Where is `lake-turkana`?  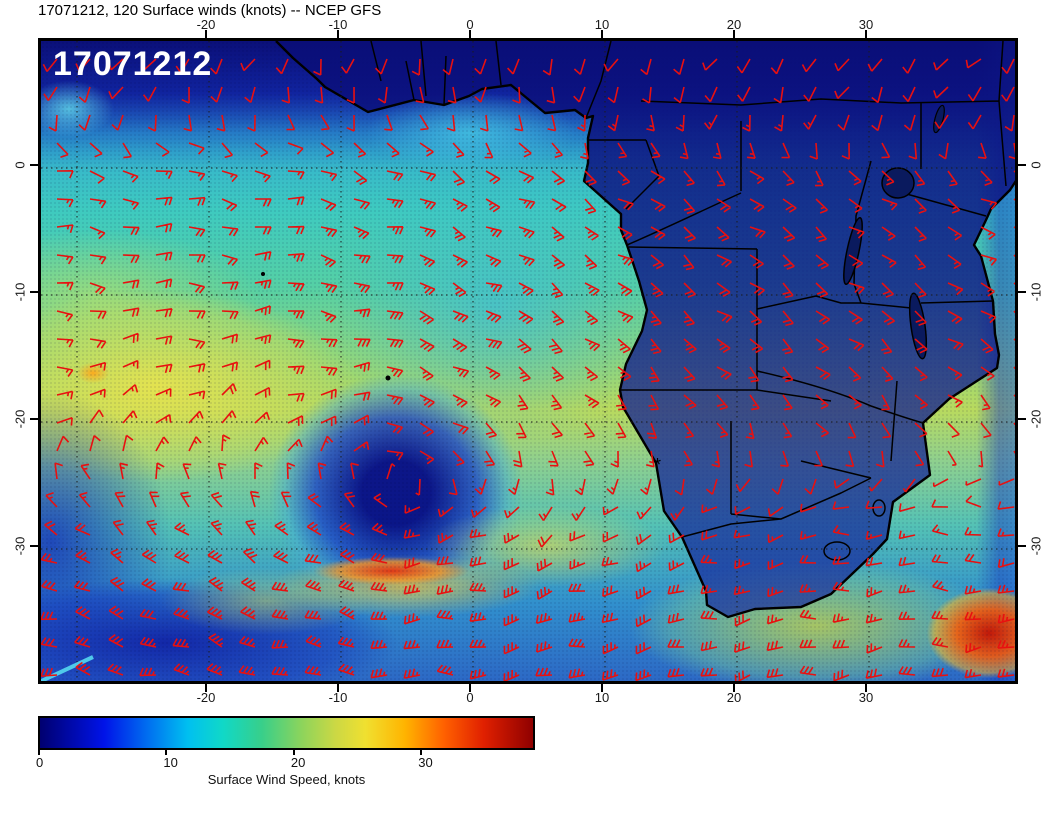 lake-turkana is located at coordinates (939, 119).